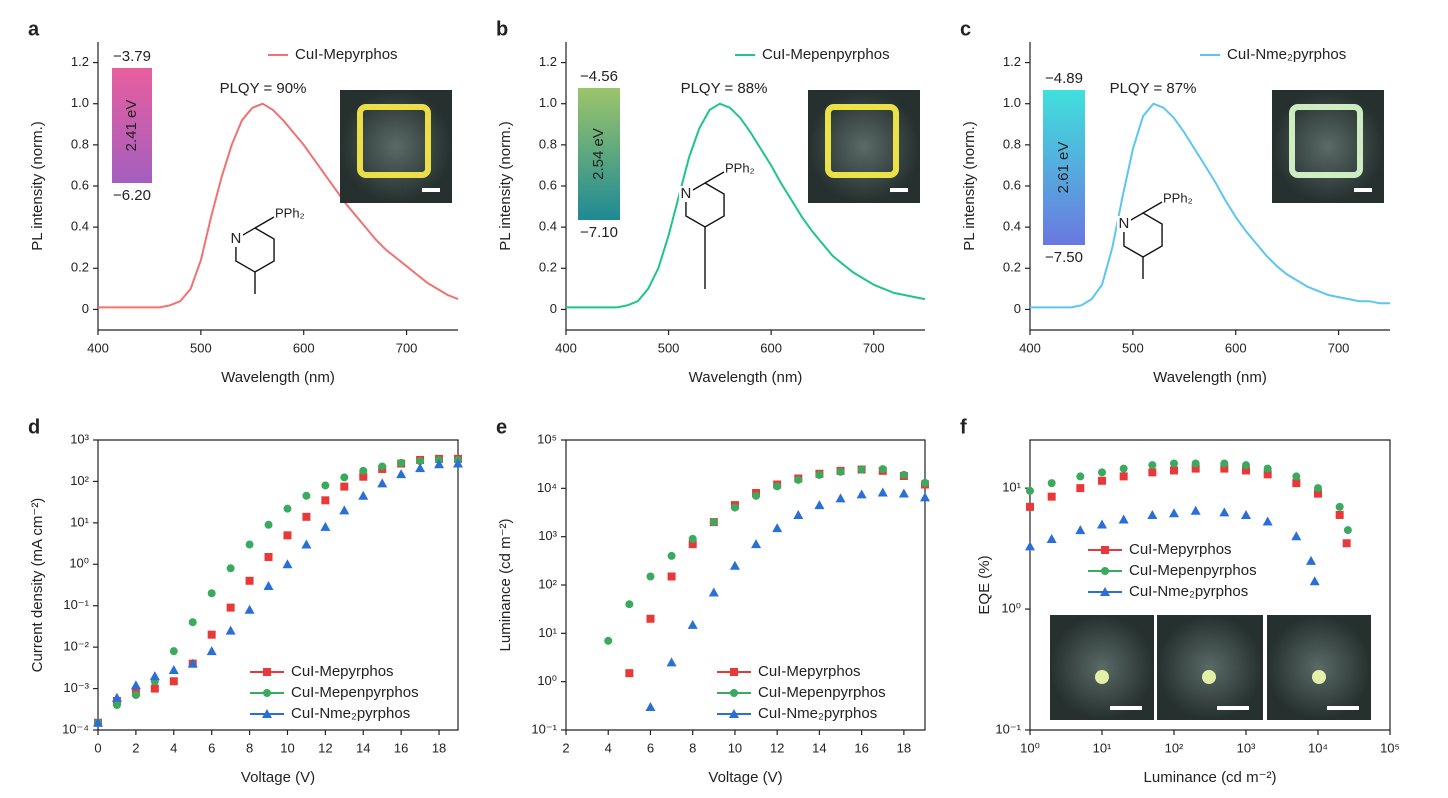  I want to click on x-tick-label: 2, so click(135, 747).